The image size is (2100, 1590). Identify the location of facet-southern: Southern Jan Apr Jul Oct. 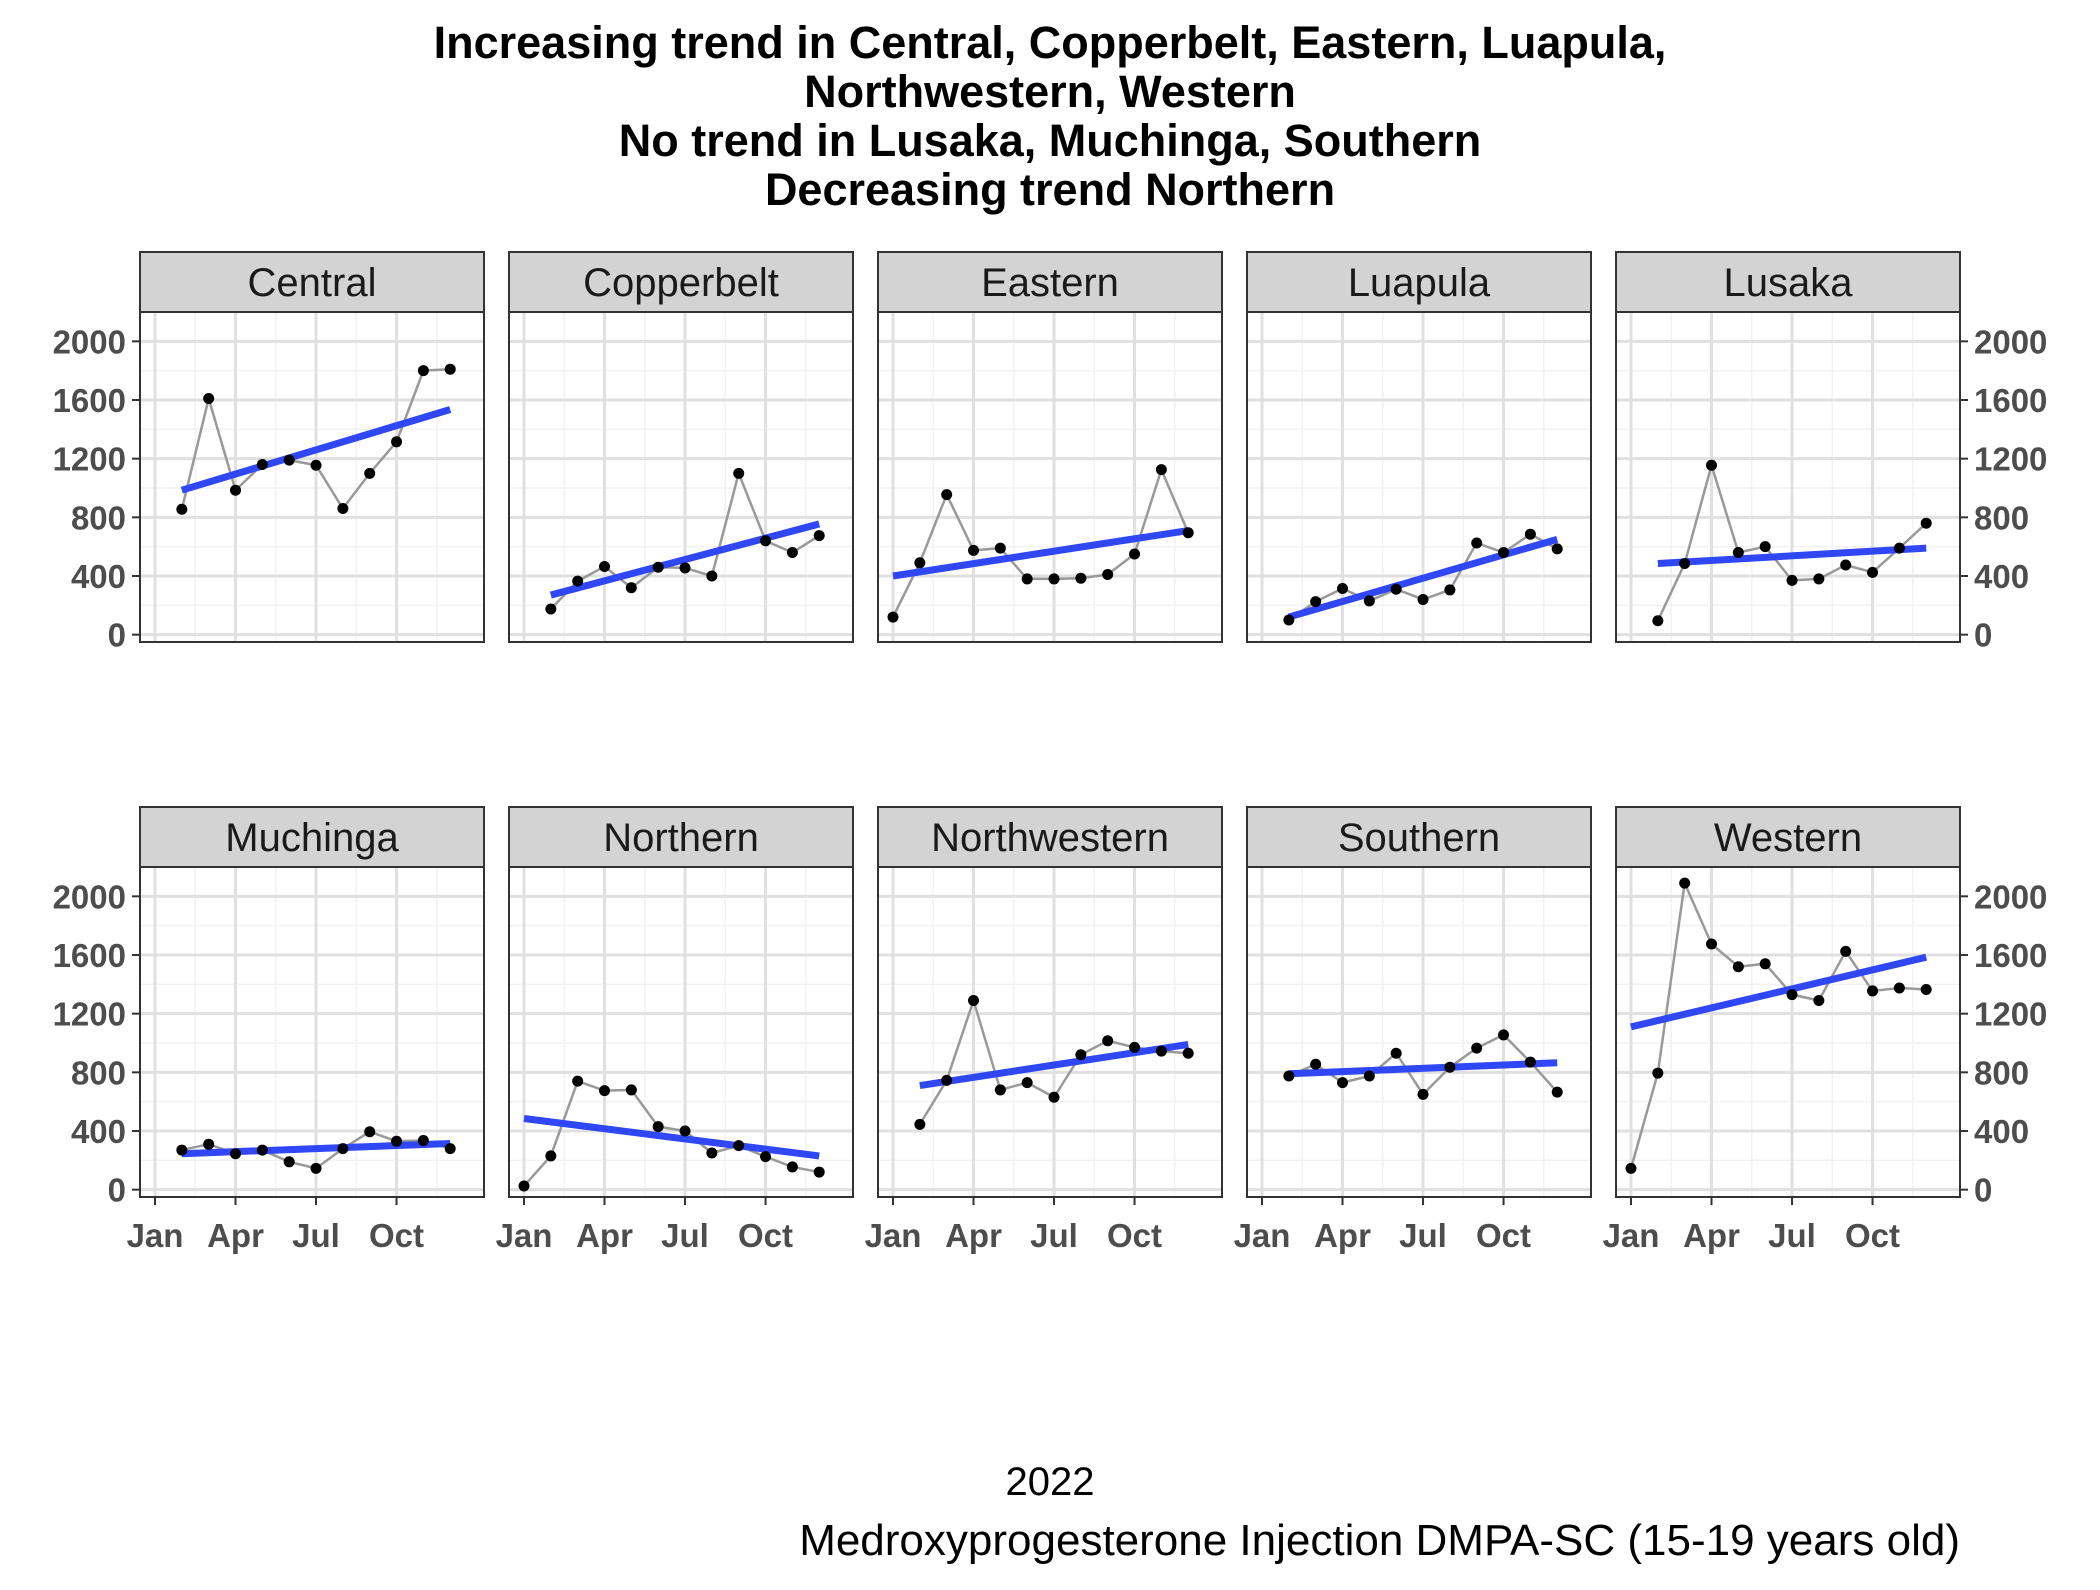
(1413, 1030).